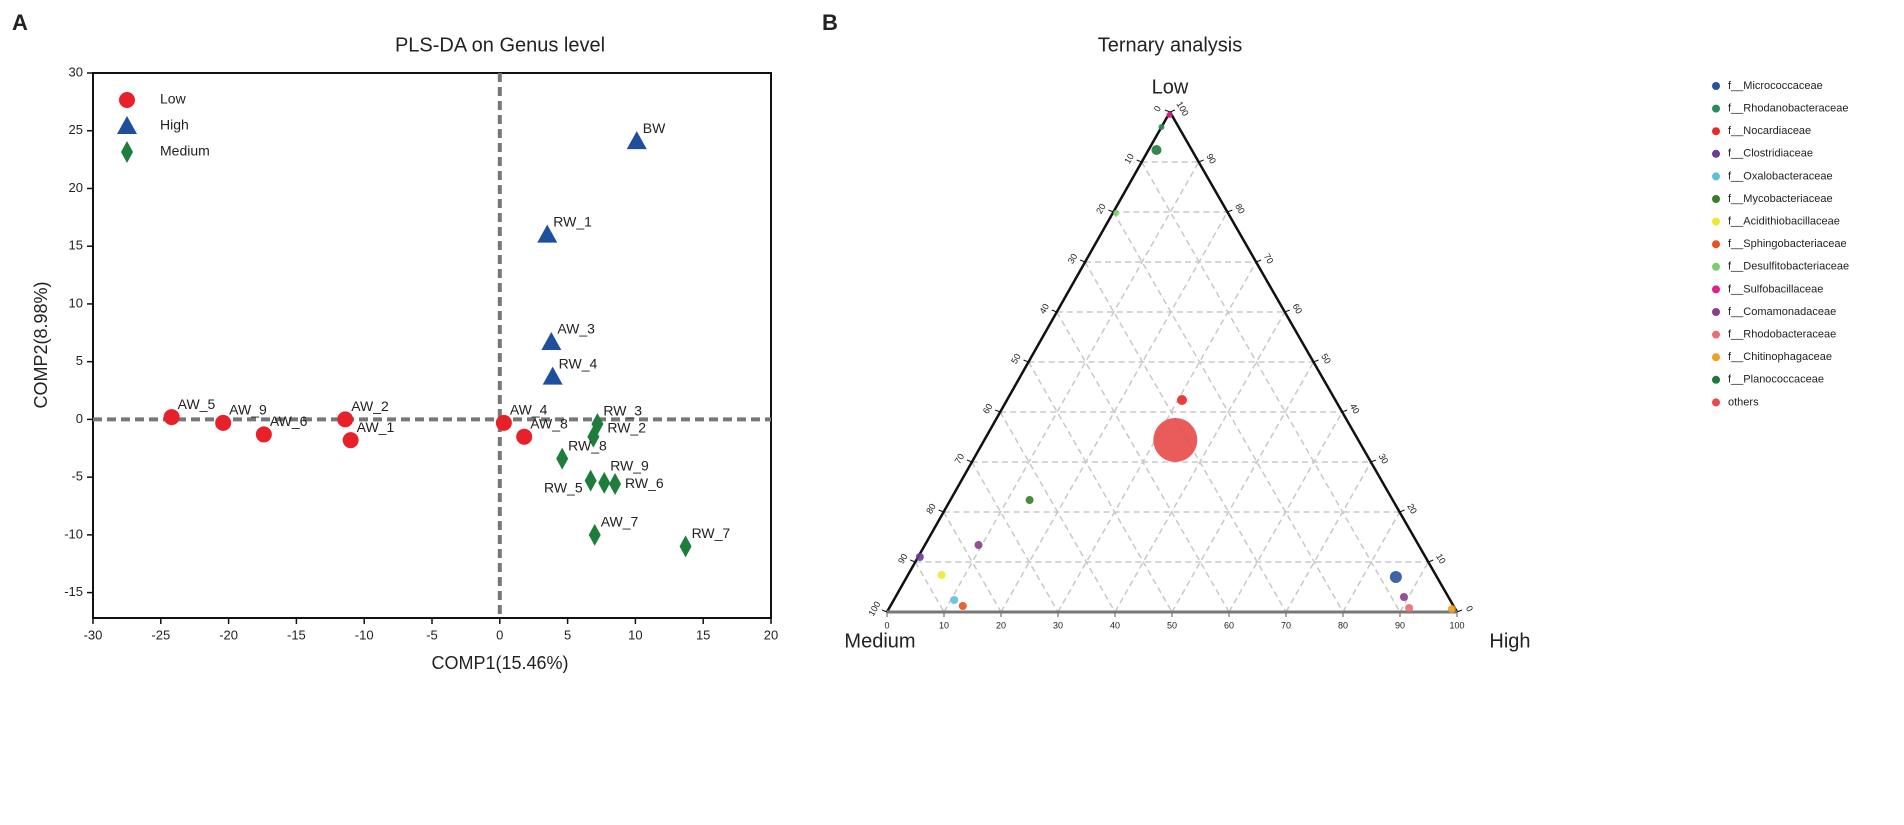  Describe the element at coordinates (79, 360) in the screenshot. I see `y-tick-label: 5` at that location.